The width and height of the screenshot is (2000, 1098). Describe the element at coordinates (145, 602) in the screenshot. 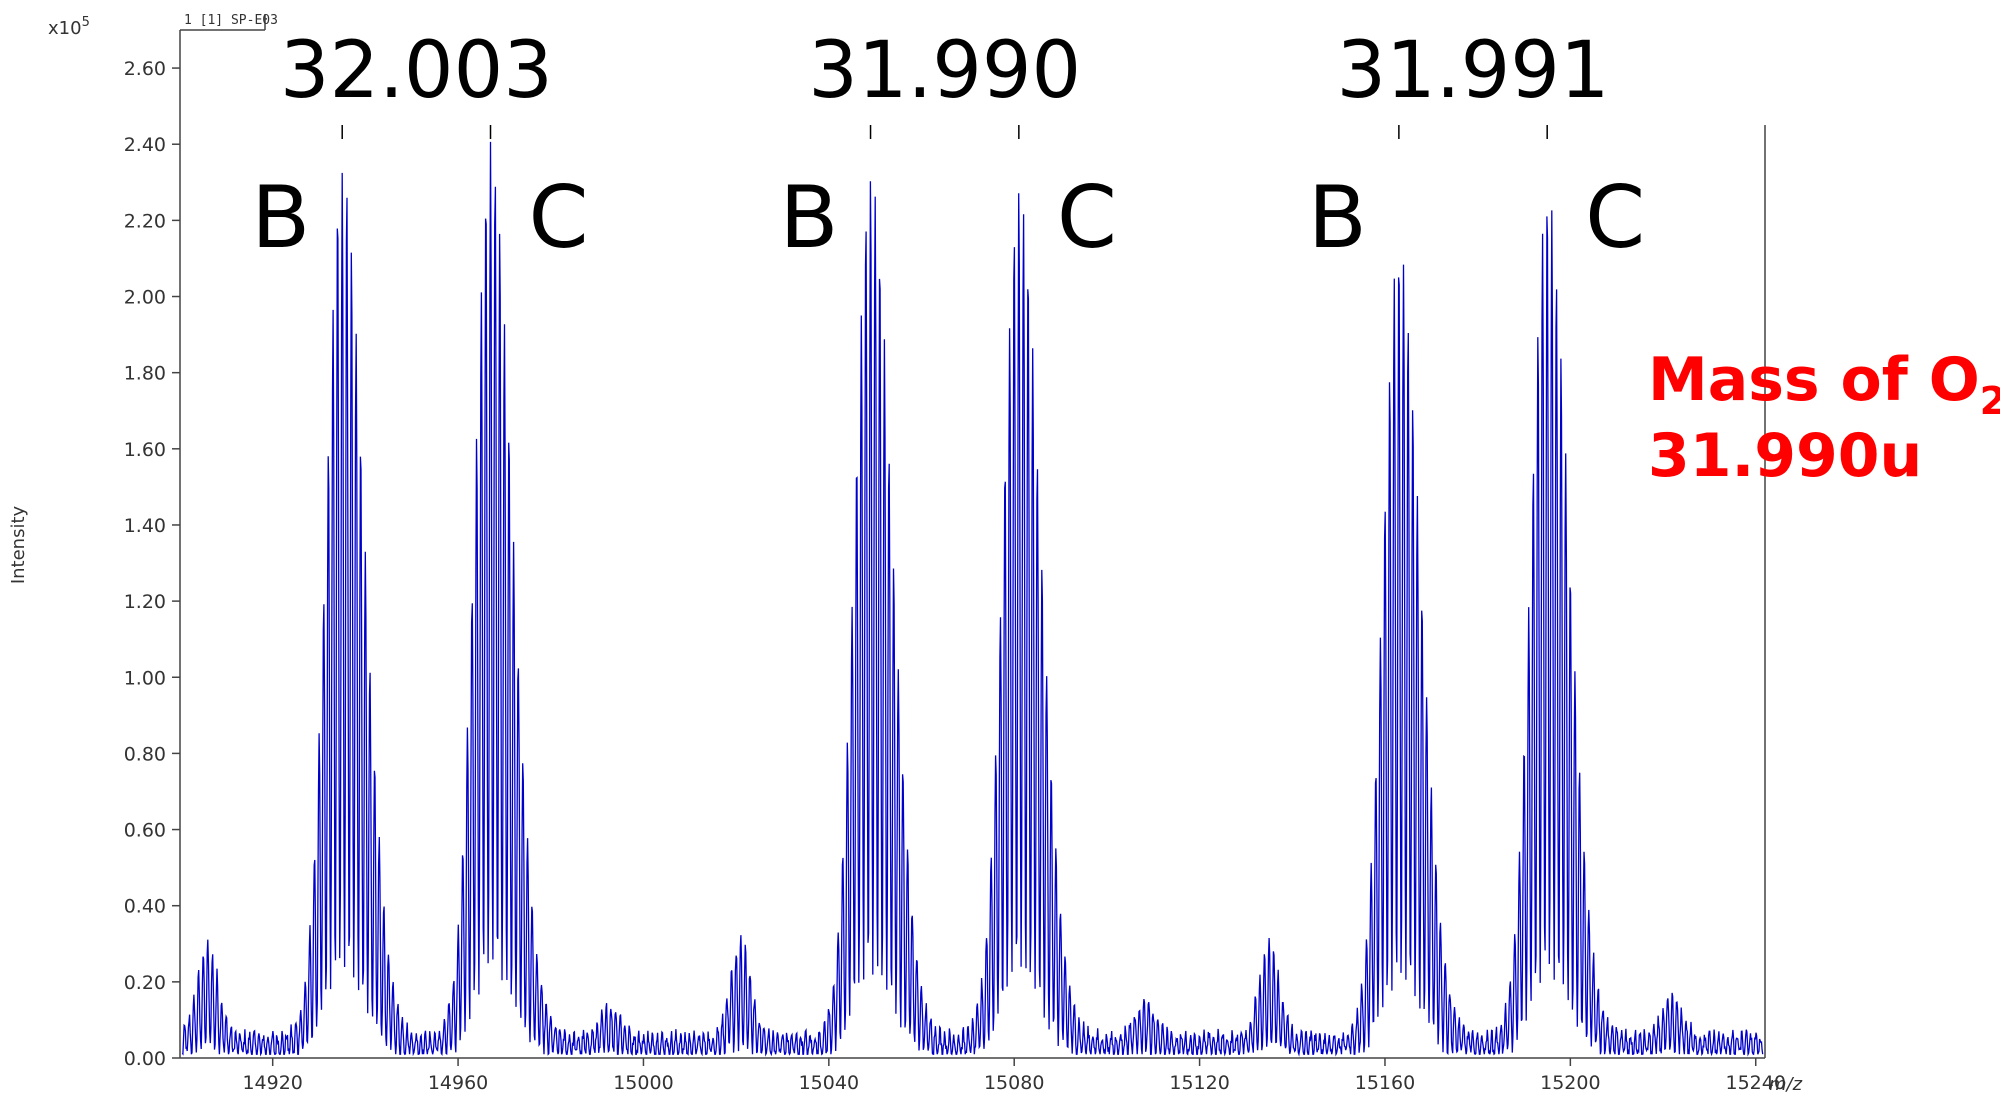

I see `y-tick-label: 1.20` at that location.